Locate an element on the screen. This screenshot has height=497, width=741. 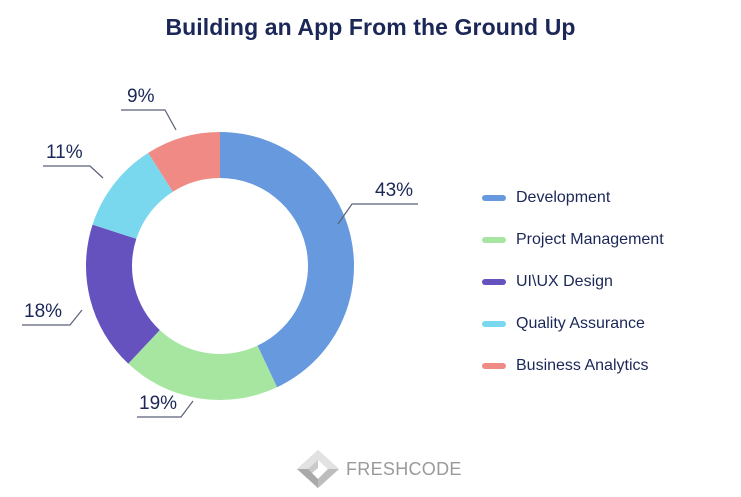
leader-line-quality-assurance is located at coordinates (73, 172).